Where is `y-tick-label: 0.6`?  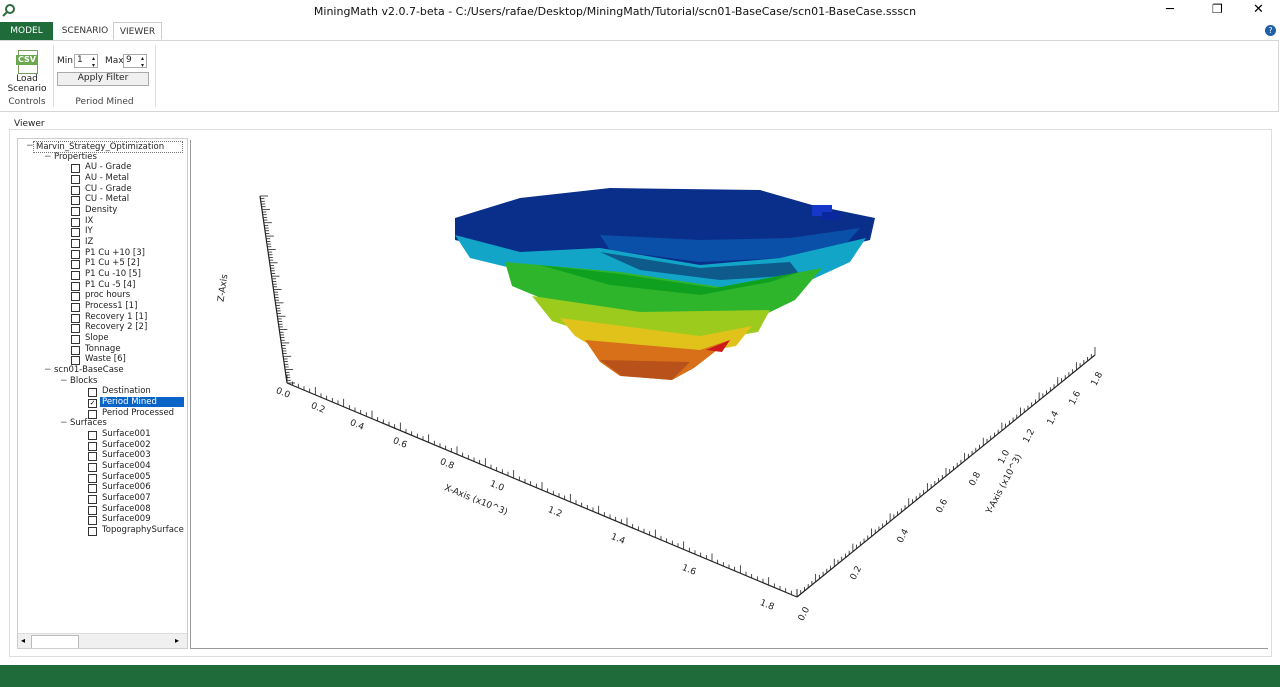
y-tick-label: 0.6 is located at coordinates (943, 506).